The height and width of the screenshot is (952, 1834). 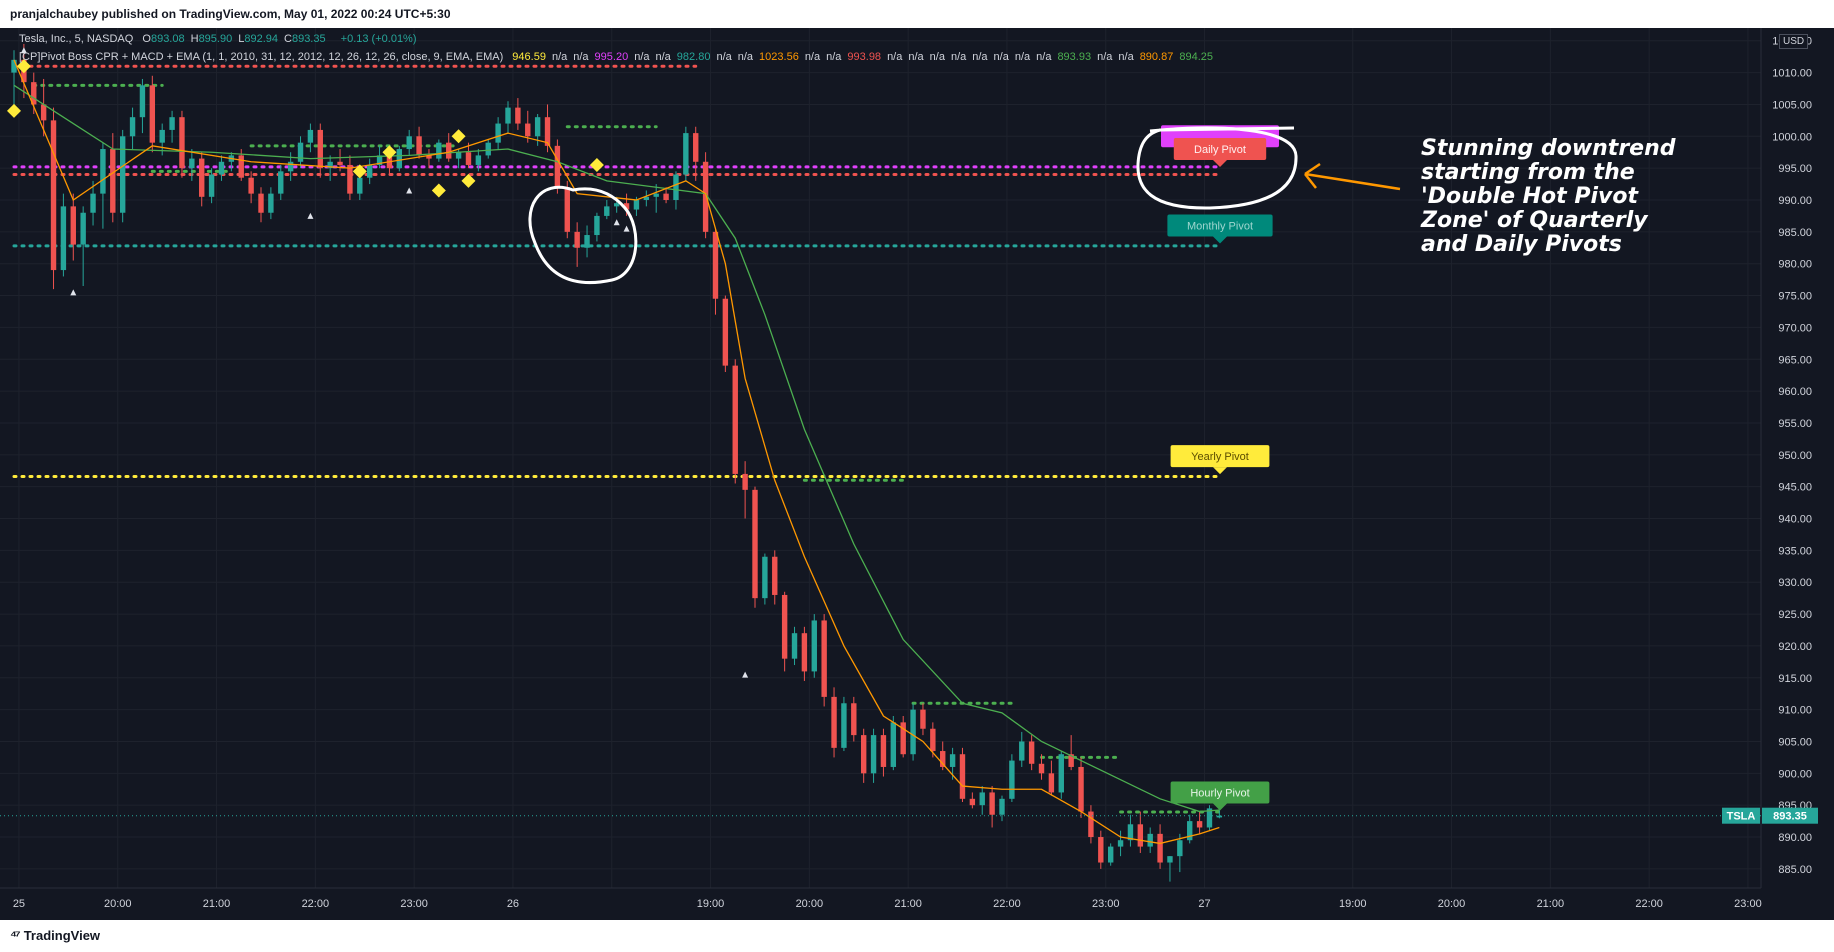 What do you see at coordinates (1790, 815) in the screenshot?
I see `last-price-box` at bounding box center [1790, 815].